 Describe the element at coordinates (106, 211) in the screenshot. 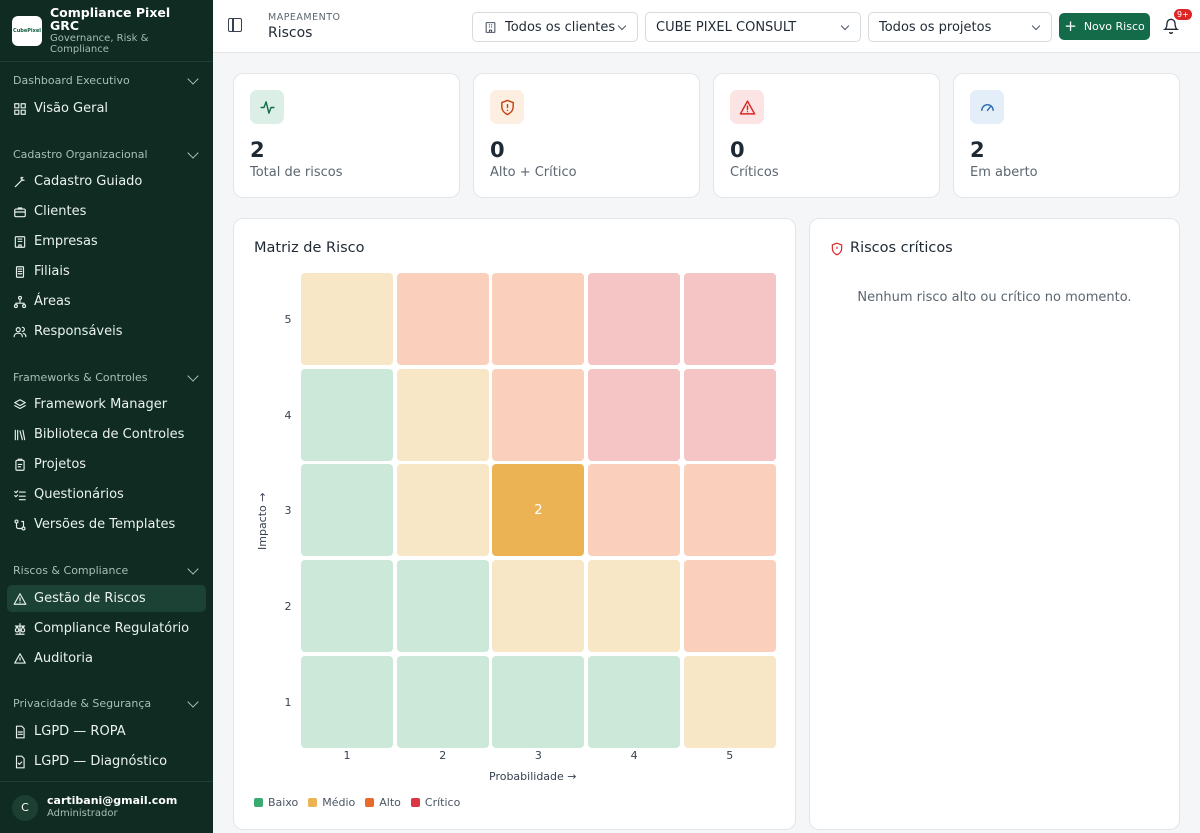

I see `sidebar-item: Clientes` at that location.